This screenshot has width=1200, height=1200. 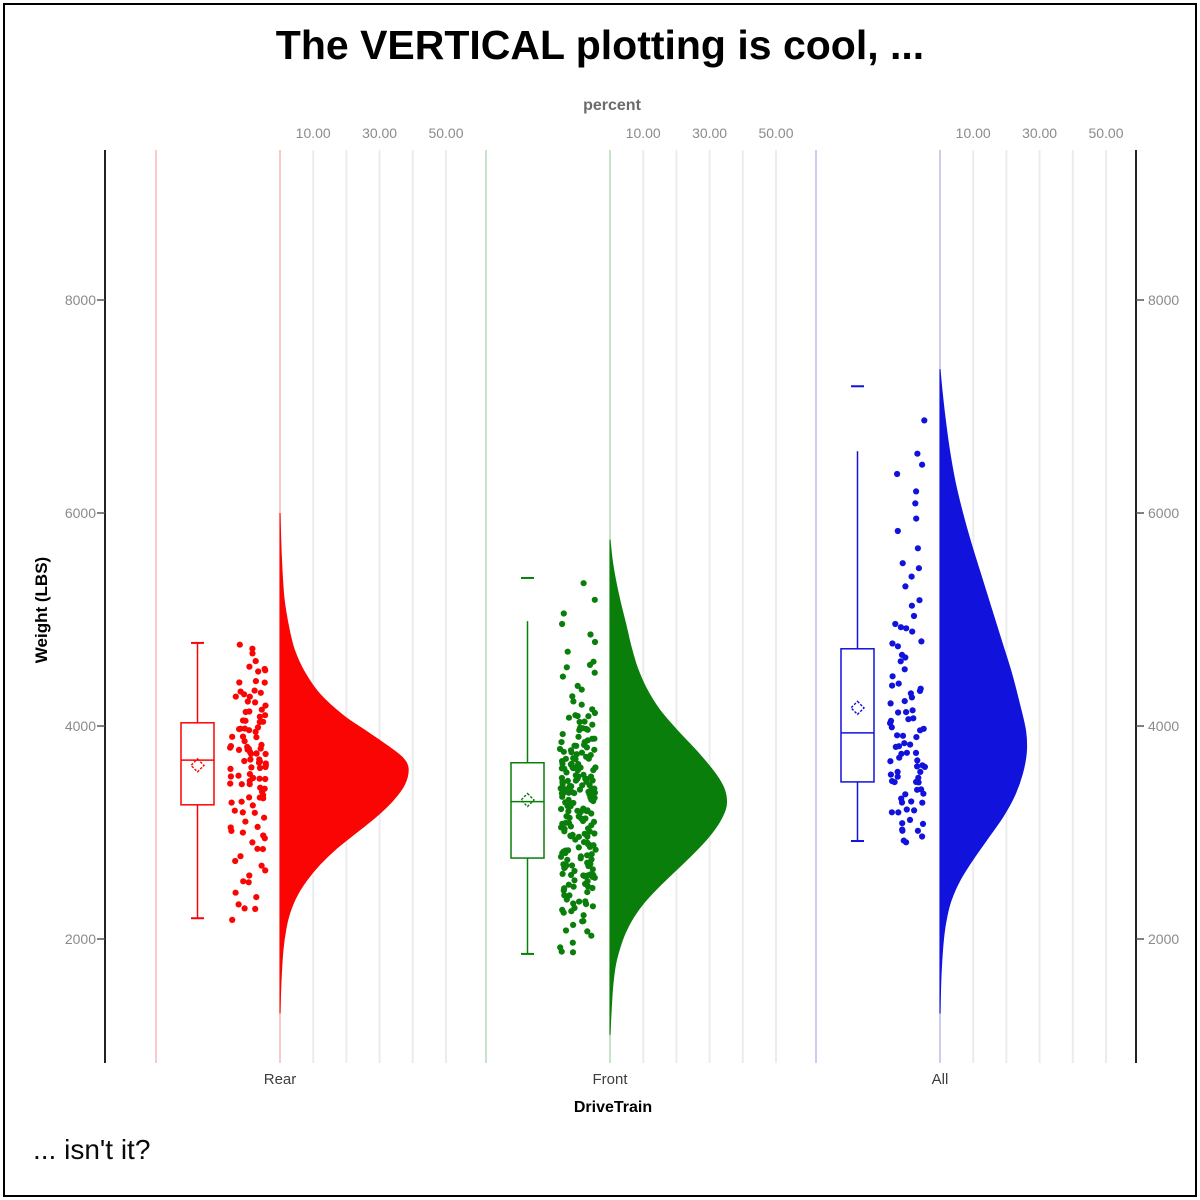 What do you see at coordinates (248, 782) in the screenshot?
I see `jitter-points-rear` at bounding box center [248, 782].